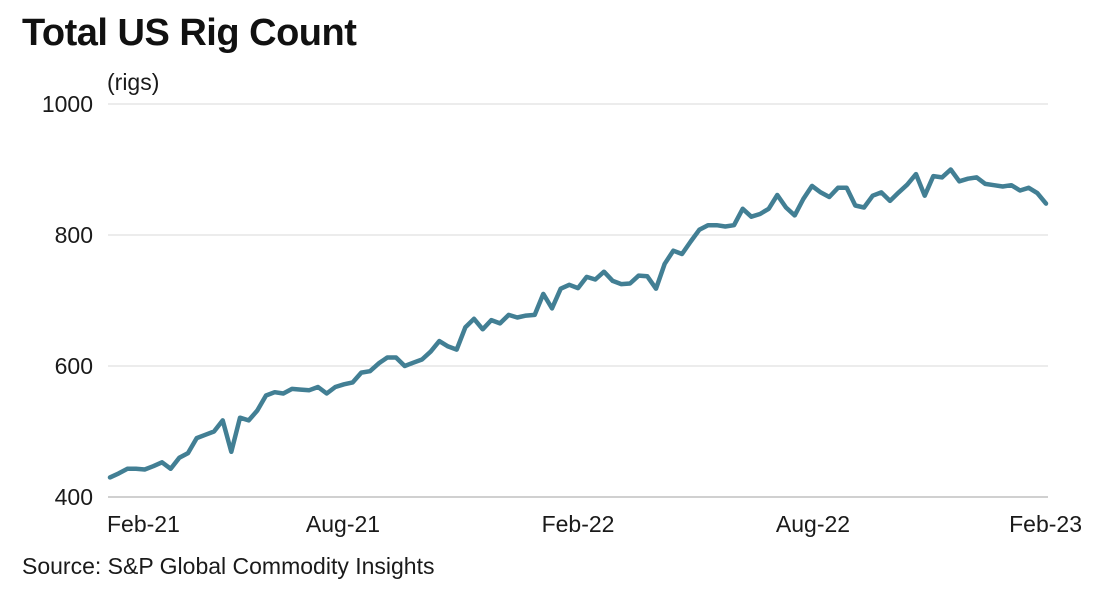 The height and width of the screenshot is (602, 1112). Describe the element at coordinates (1045, 524) in the screenshot. I see `x-tick-label: Feb-23` at that location.